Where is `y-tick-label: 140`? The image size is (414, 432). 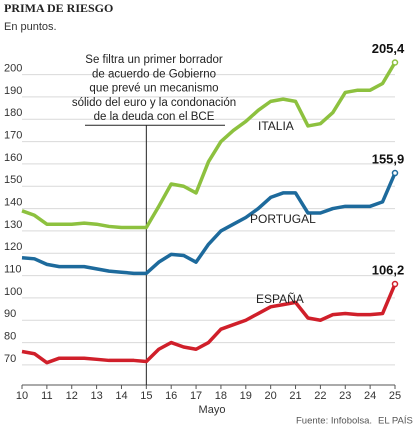 y-tick-label: 140 is located at coordinates (13, 202).